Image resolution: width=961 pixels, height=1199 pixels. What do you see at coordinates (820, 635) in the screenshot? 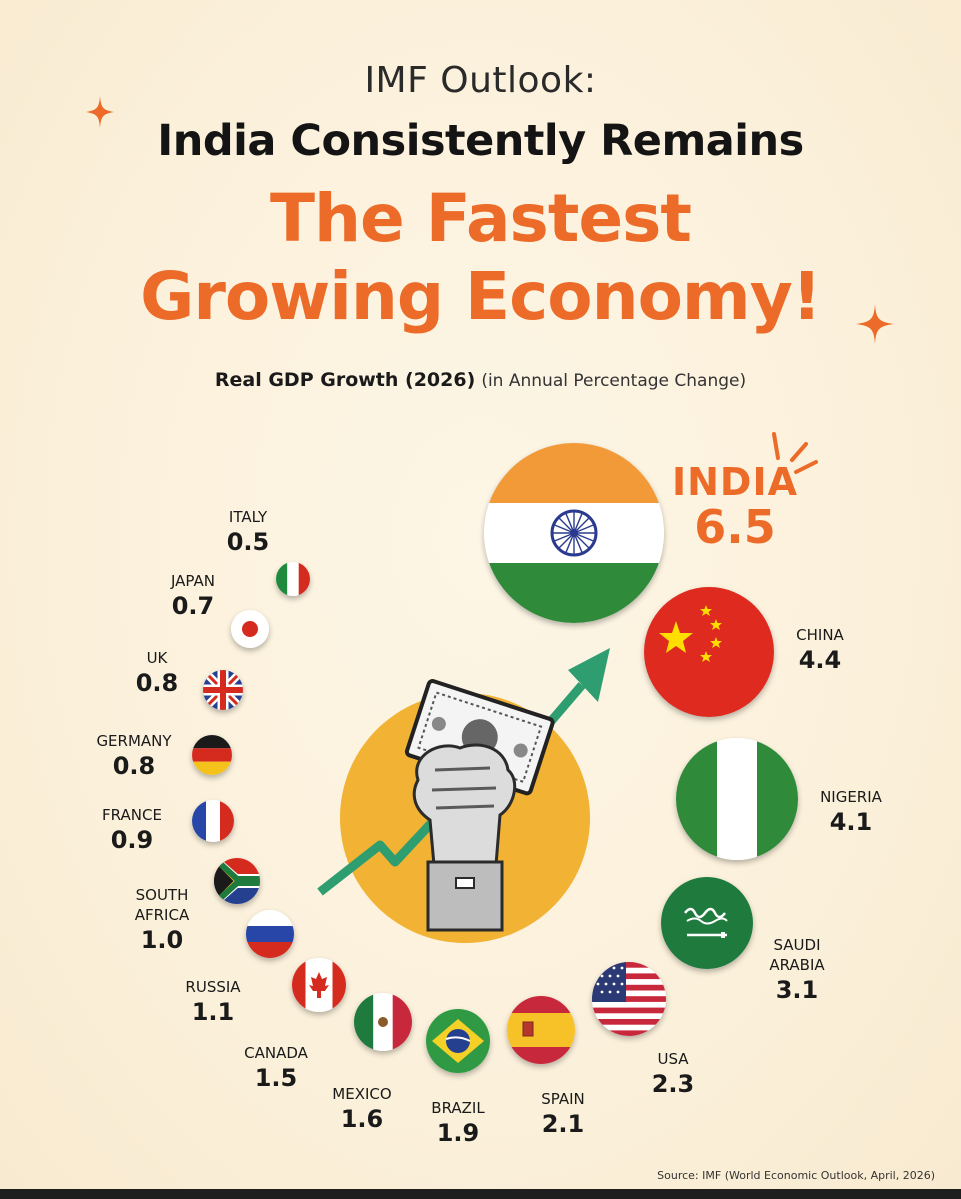
I see `label-china-name: CHINA` at bounding box center [820, 635].